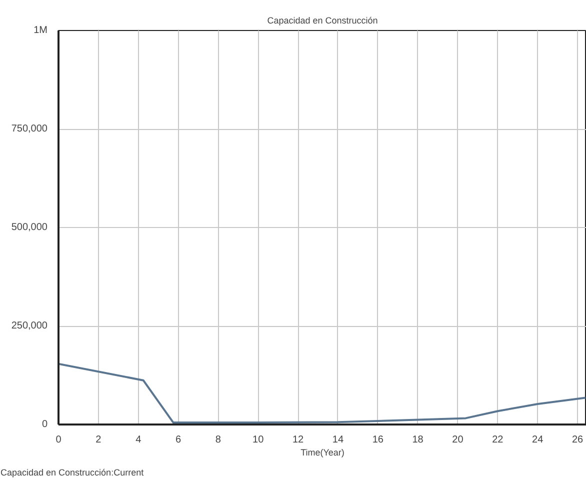  Describe the element at coordinates (29, 326) in the screenshot. I see `y-tick-label: 250,000` at that location.